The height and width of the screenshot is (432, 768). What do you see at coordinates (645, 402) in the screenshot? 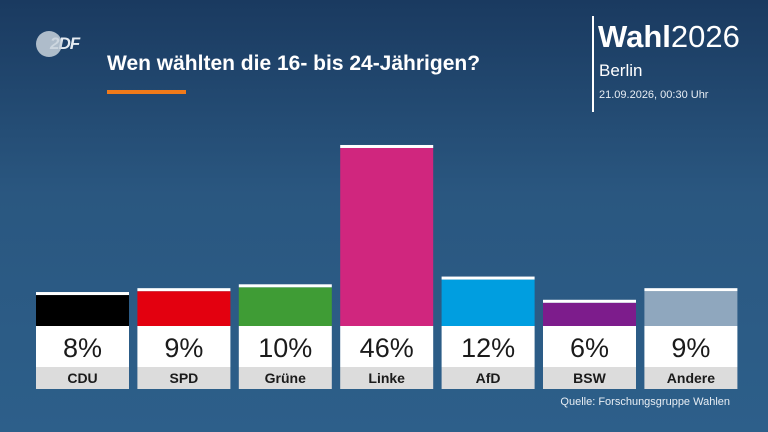
I see `source-note: Quelle: Forschungsgruppe Wahlen` at bounding box center [645, 402].